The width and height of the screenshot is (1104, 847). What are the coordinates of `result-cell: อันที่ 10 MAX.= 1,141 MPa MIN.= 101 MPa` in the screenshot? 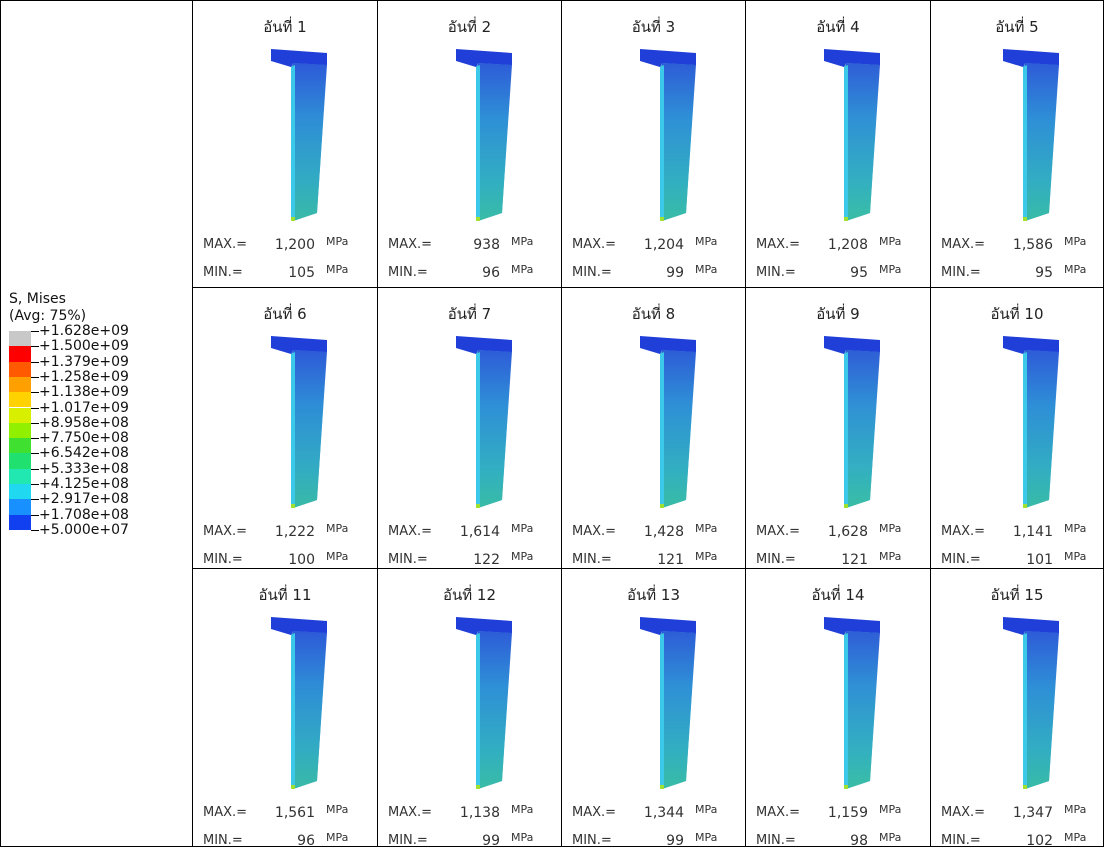 It's located at (1017, 428).